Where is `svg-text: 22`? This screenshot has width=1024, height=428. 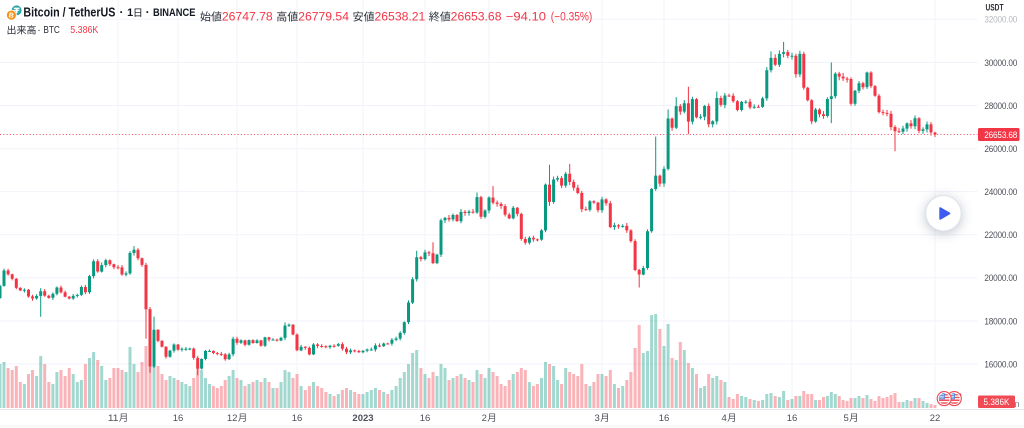
svg-text: 22 is located at coordinates (935, 418).